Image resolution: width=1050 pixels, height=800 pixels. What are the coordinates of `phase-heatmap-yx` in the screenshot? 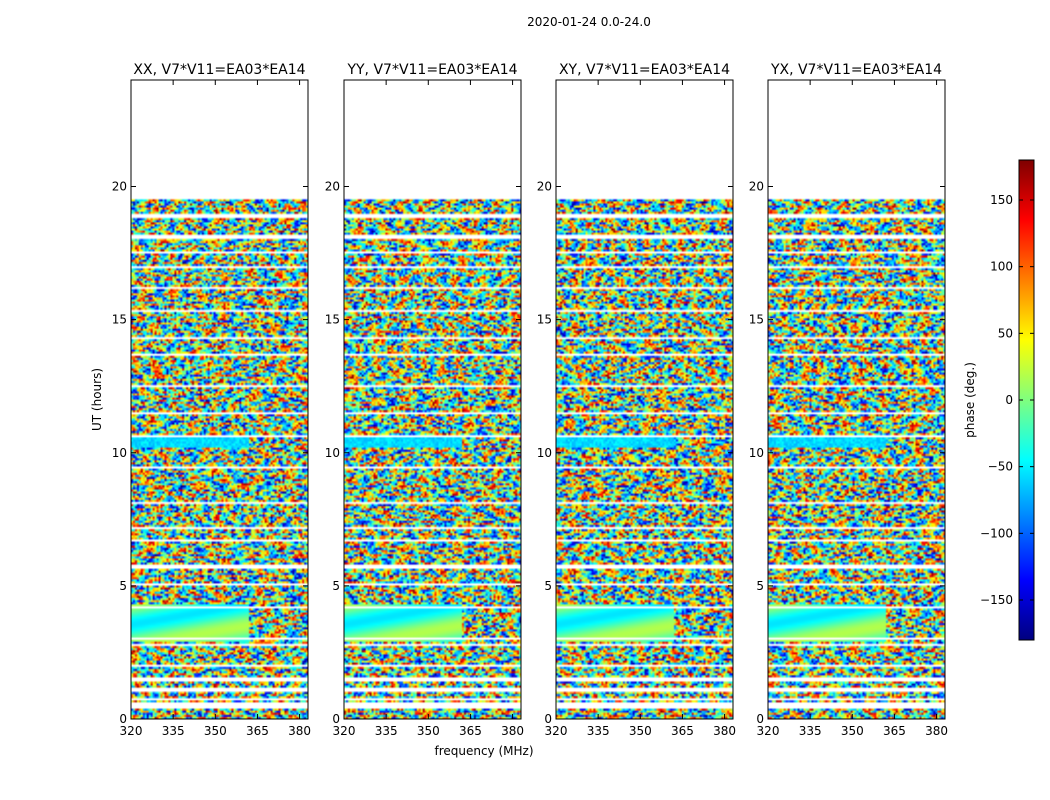 It's located at (856, 458).